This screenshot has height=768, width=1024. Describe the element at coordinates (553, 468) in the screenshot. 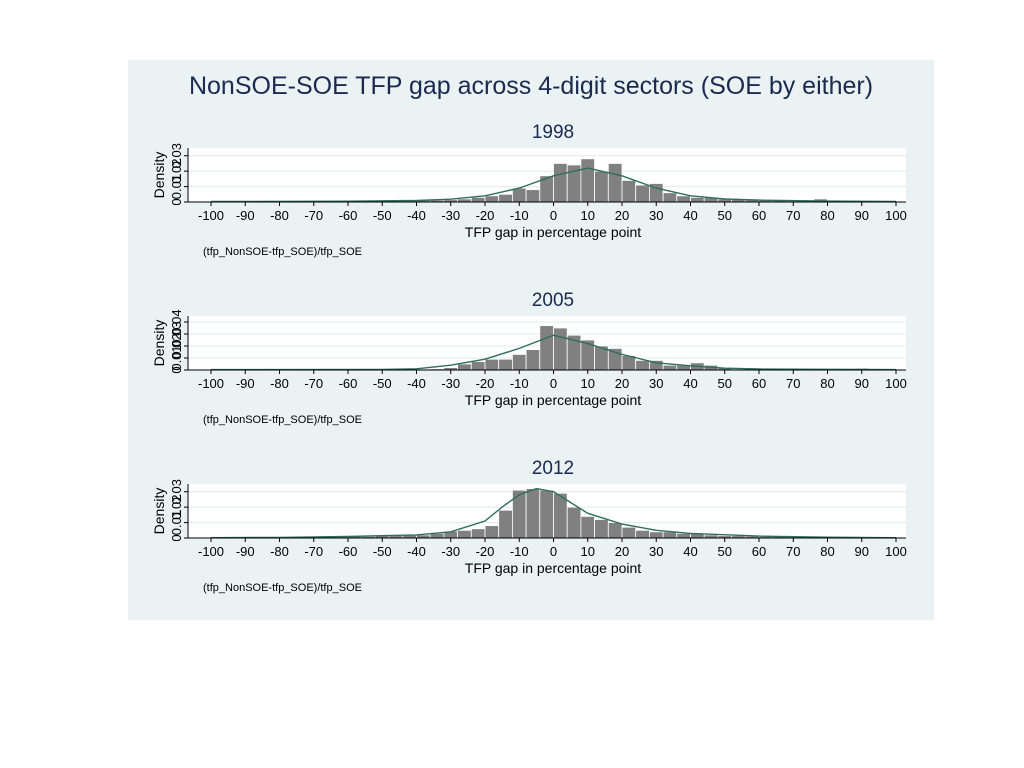

I see `panel-title: 2012` at that location.